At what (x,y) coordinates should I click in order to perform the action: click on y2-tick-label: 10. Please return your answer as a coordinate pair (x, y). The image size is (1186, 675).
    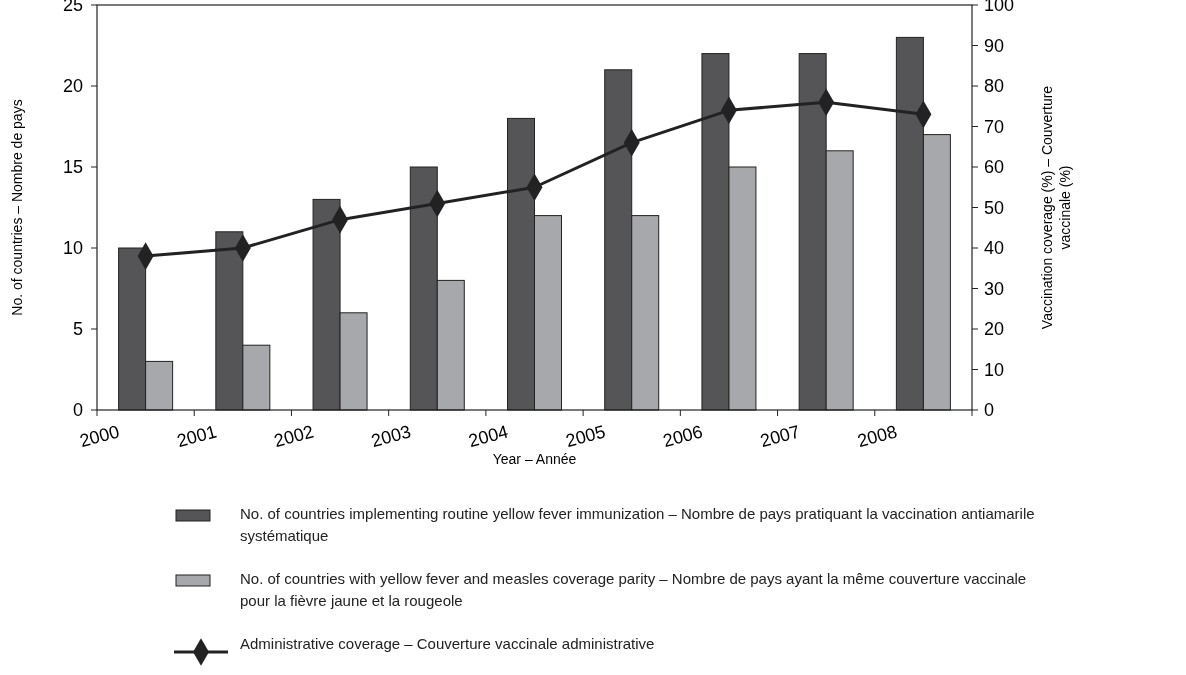
    Looking at the image, I should click on (994, 369).